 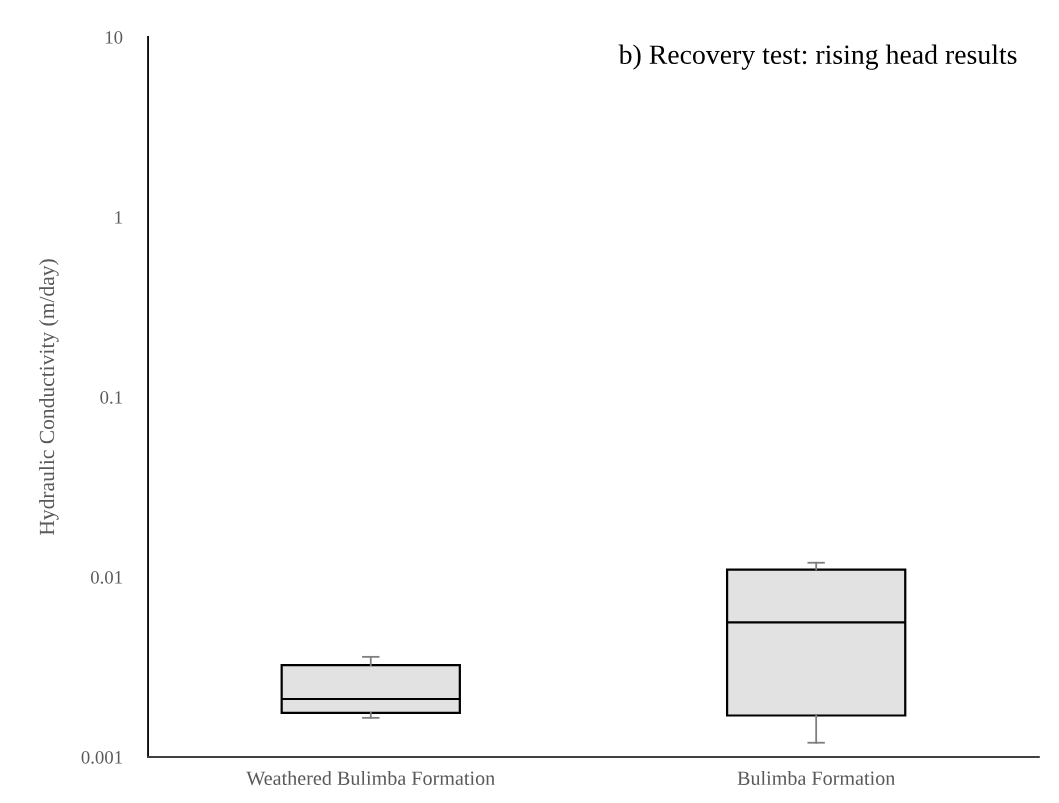 I want to click on chart-title: b) Recovery test: rising head results, so click(x=817, y=57).